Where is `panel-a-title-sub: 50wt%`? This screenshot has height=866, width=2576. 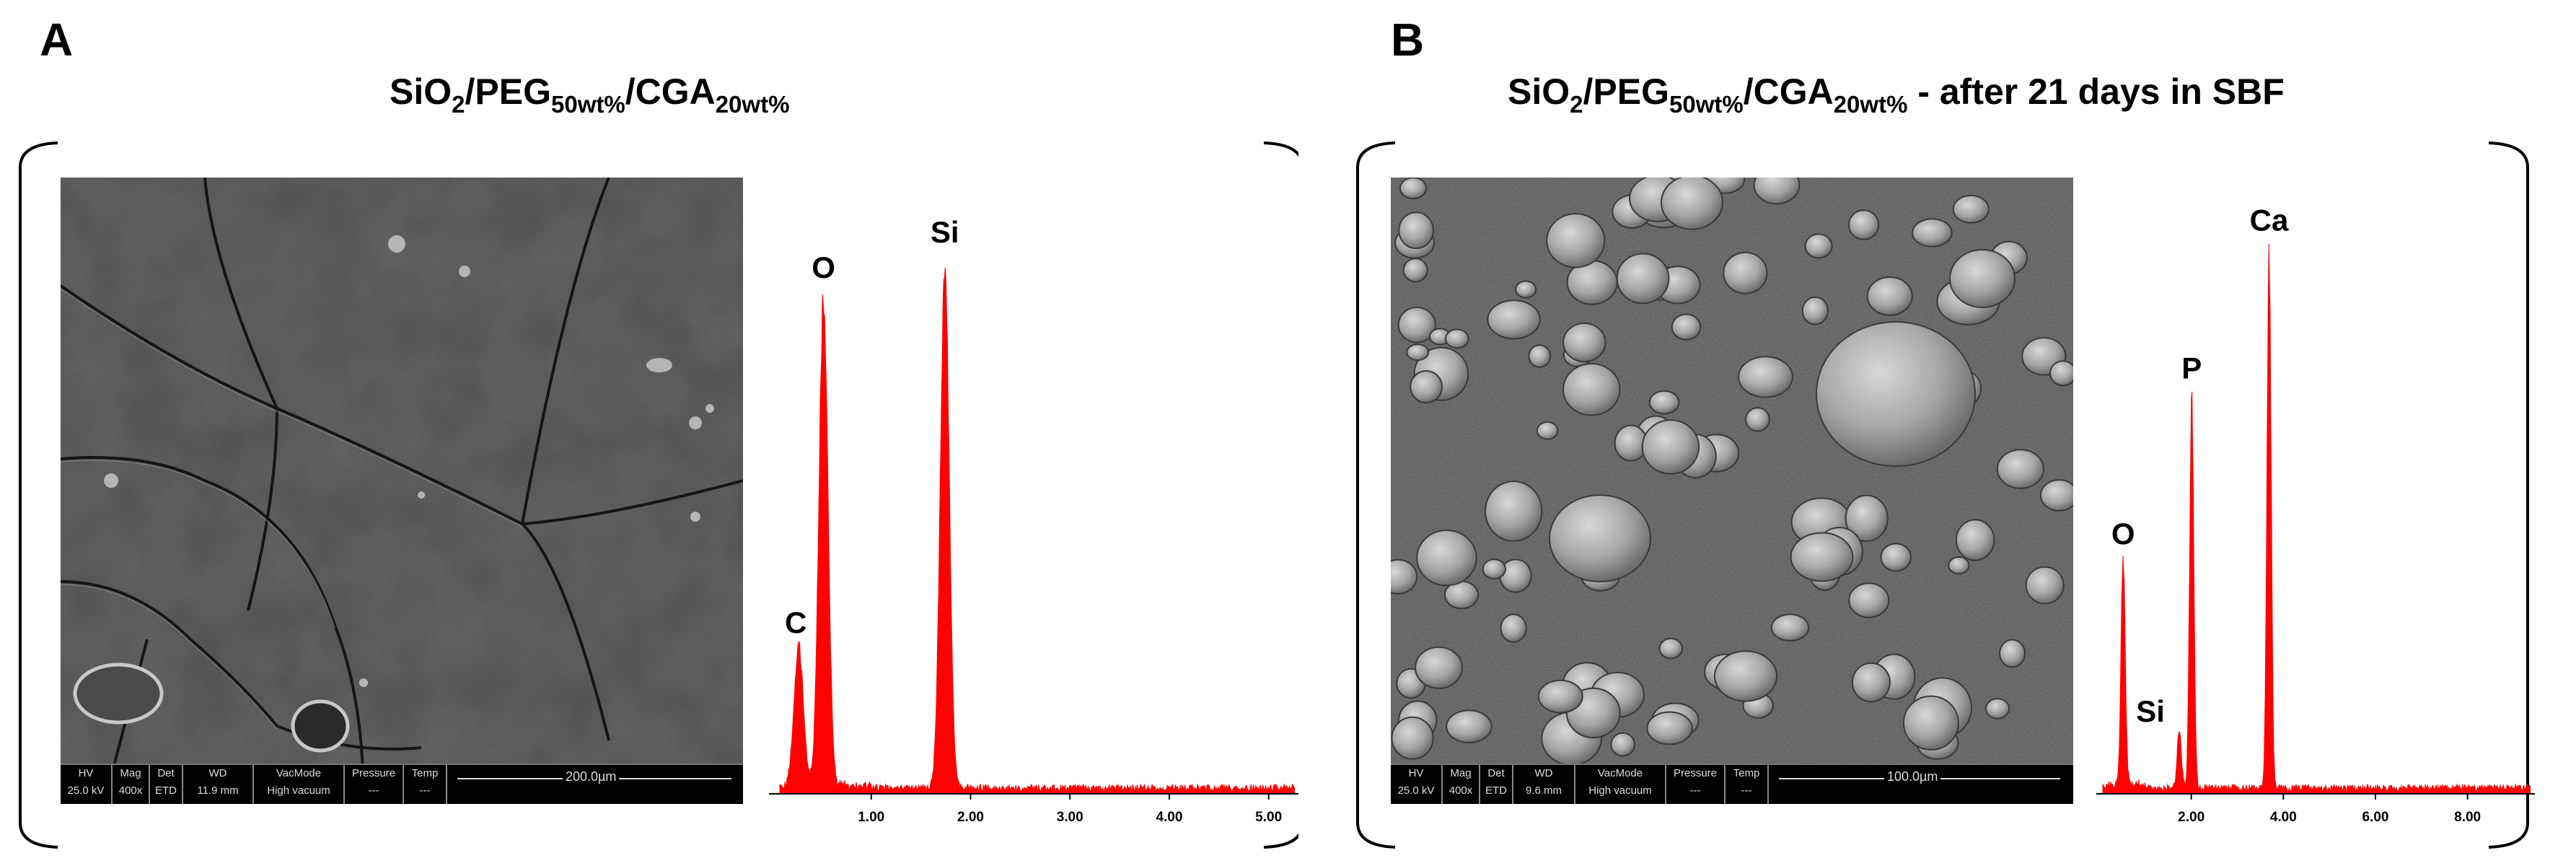
panel-a-title-sub: 50wt% is located at coordinates (587, 105).